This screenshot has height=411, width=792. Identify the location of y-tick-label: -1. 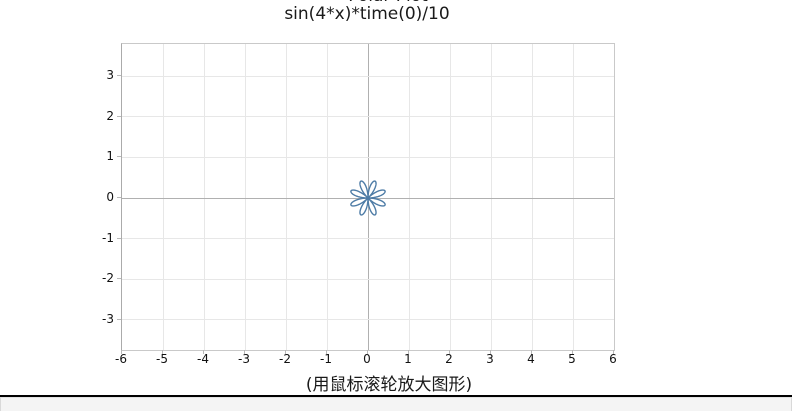
(108, 237).